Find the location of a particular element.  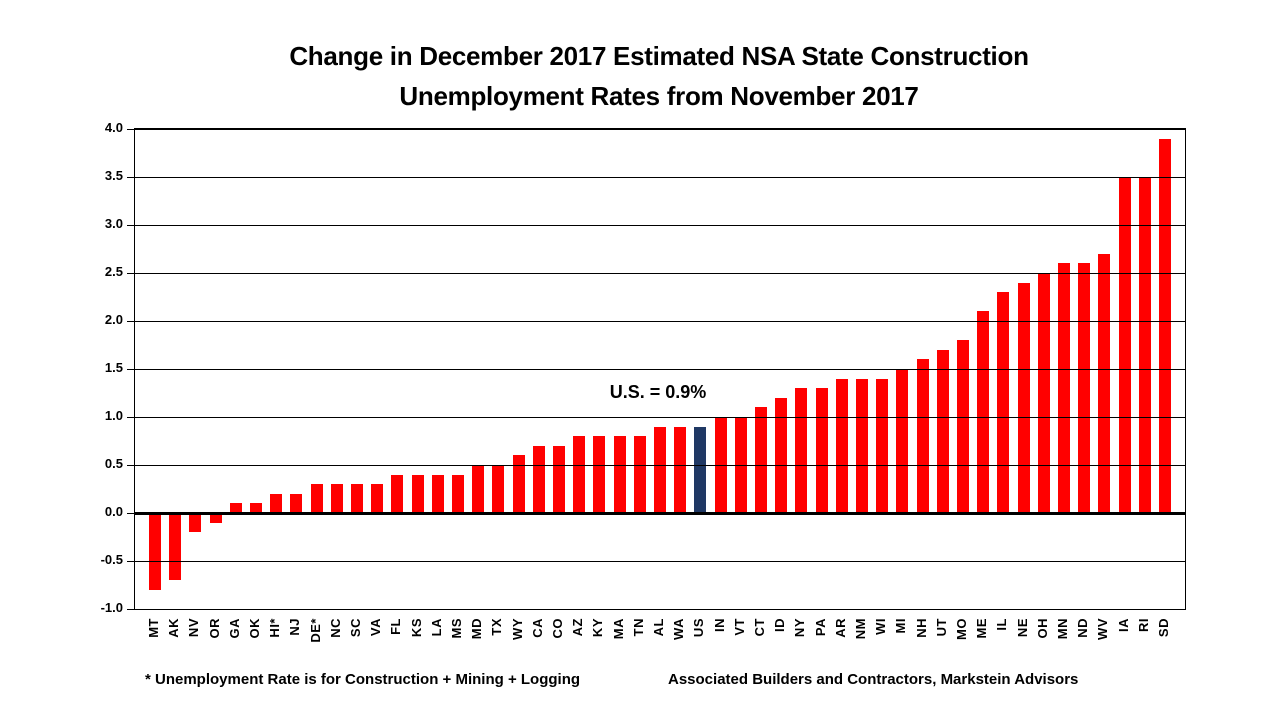

bar-NJ is located at coordinates (296, 503).